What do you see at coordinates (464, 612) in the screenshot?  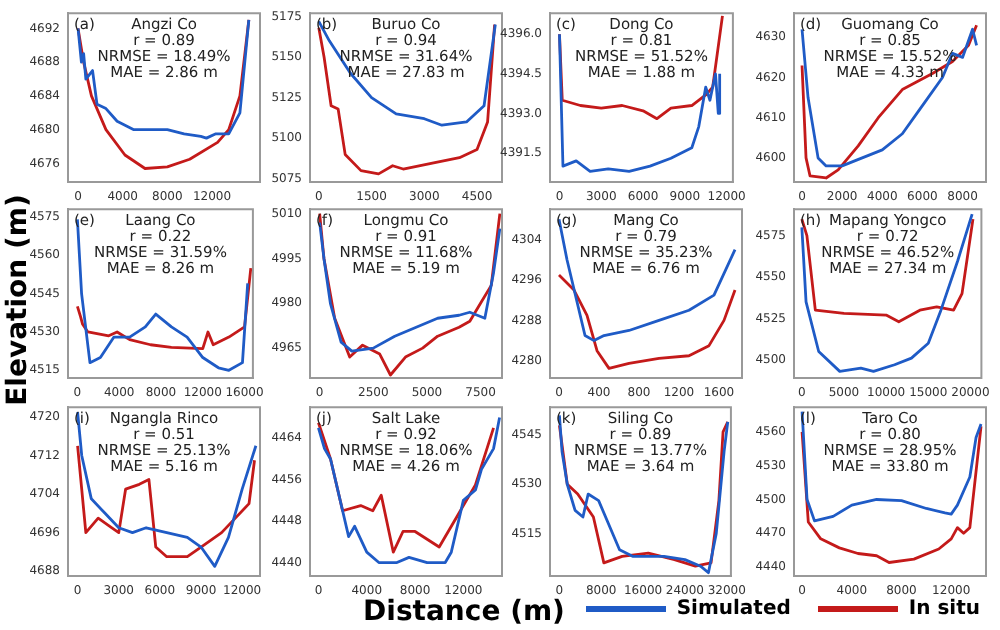 I see `x-axis-title: Distance (m)` at bounding box center [464, 612].